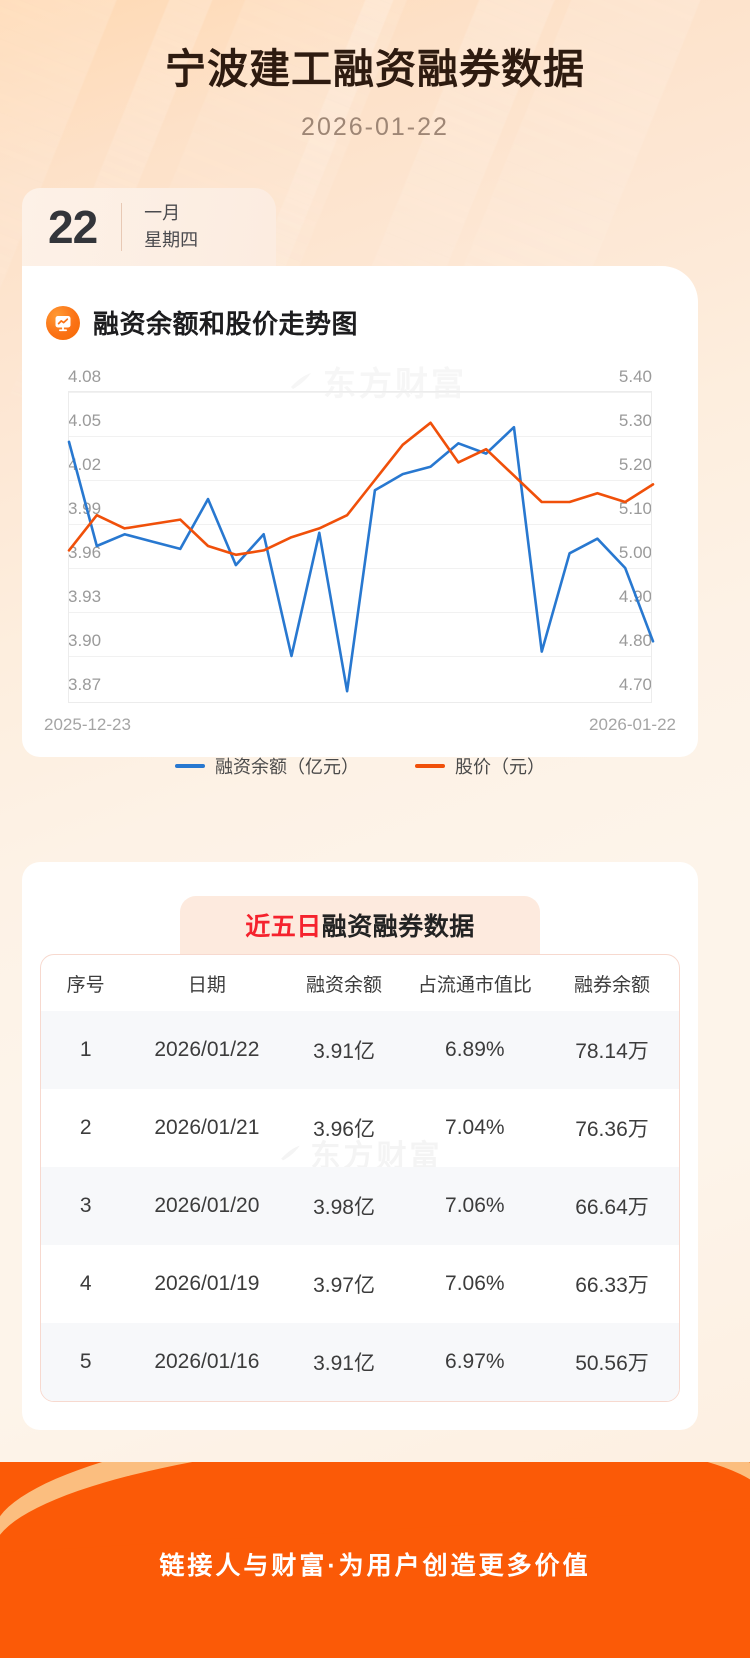  What do you see at coordinates (361, 557) in the screenshot?
I see `chart-series-lines` at bounding box center [361, 557].